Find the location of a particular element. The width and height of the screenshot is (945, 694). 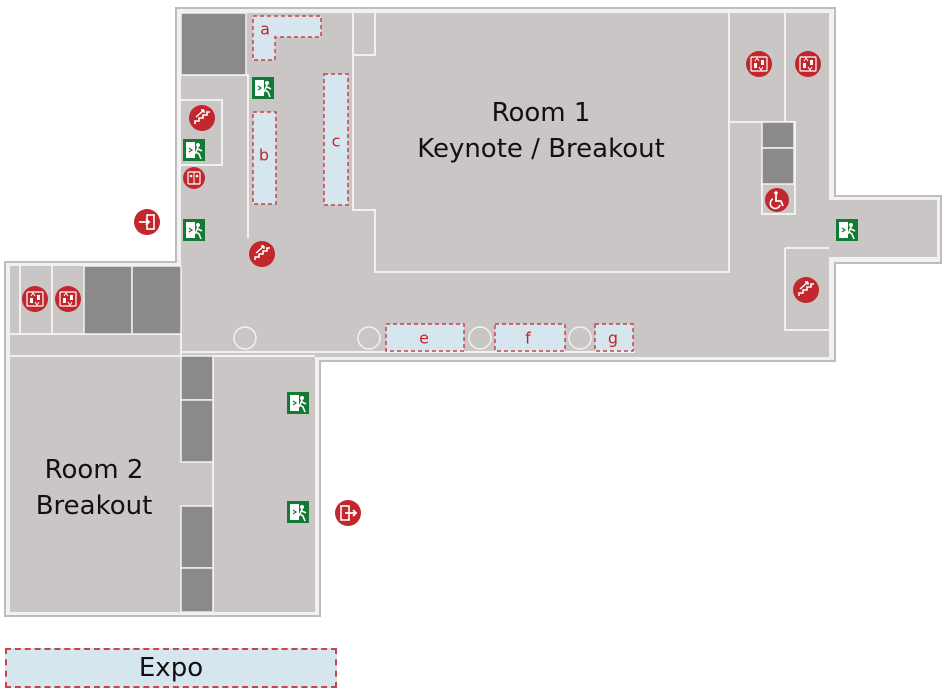

expo-legend: Expo is located at coordinates (171, 668).